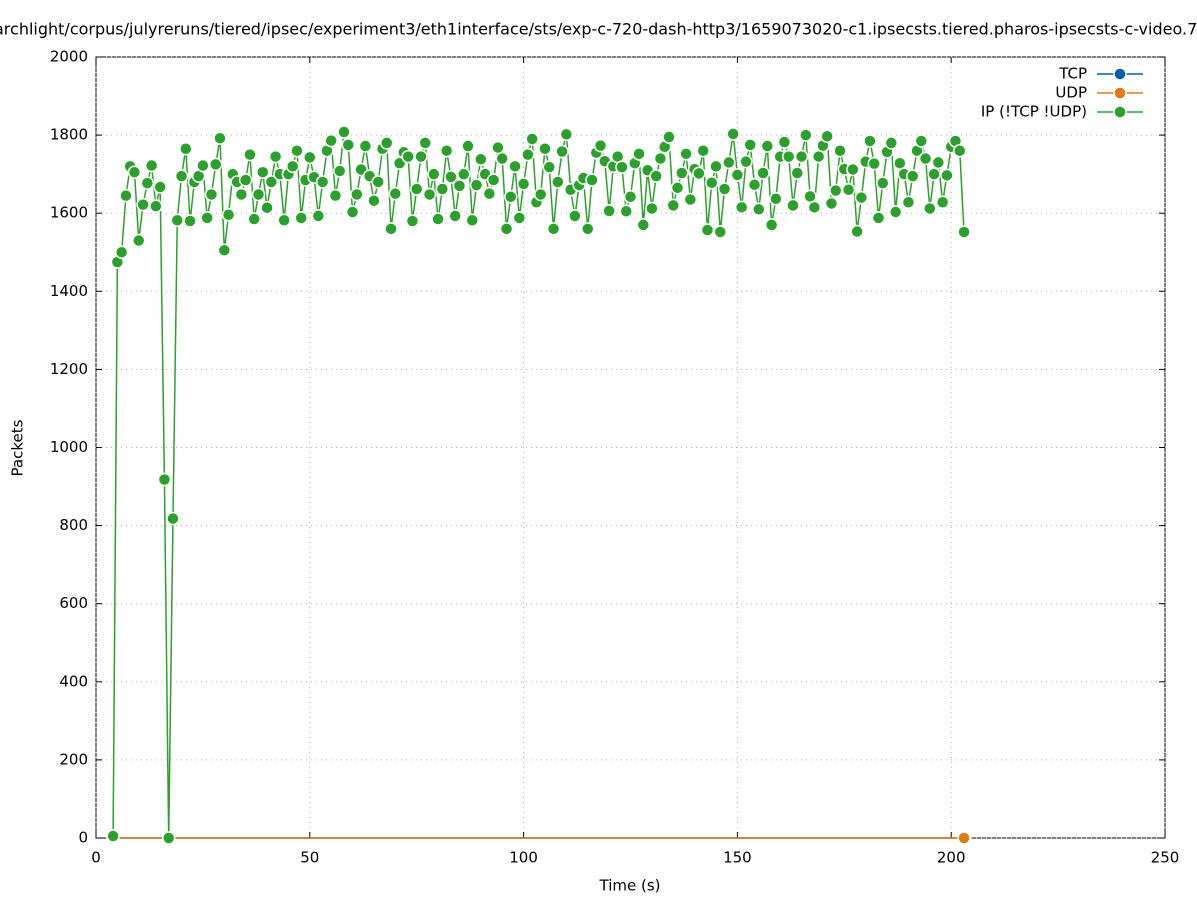 This screenshot has width=1197, height=900. What do you see at coordinates (69, 369) in the screenshot?
I see `y-tick-label: 1200` at bounding box center [69, 369].